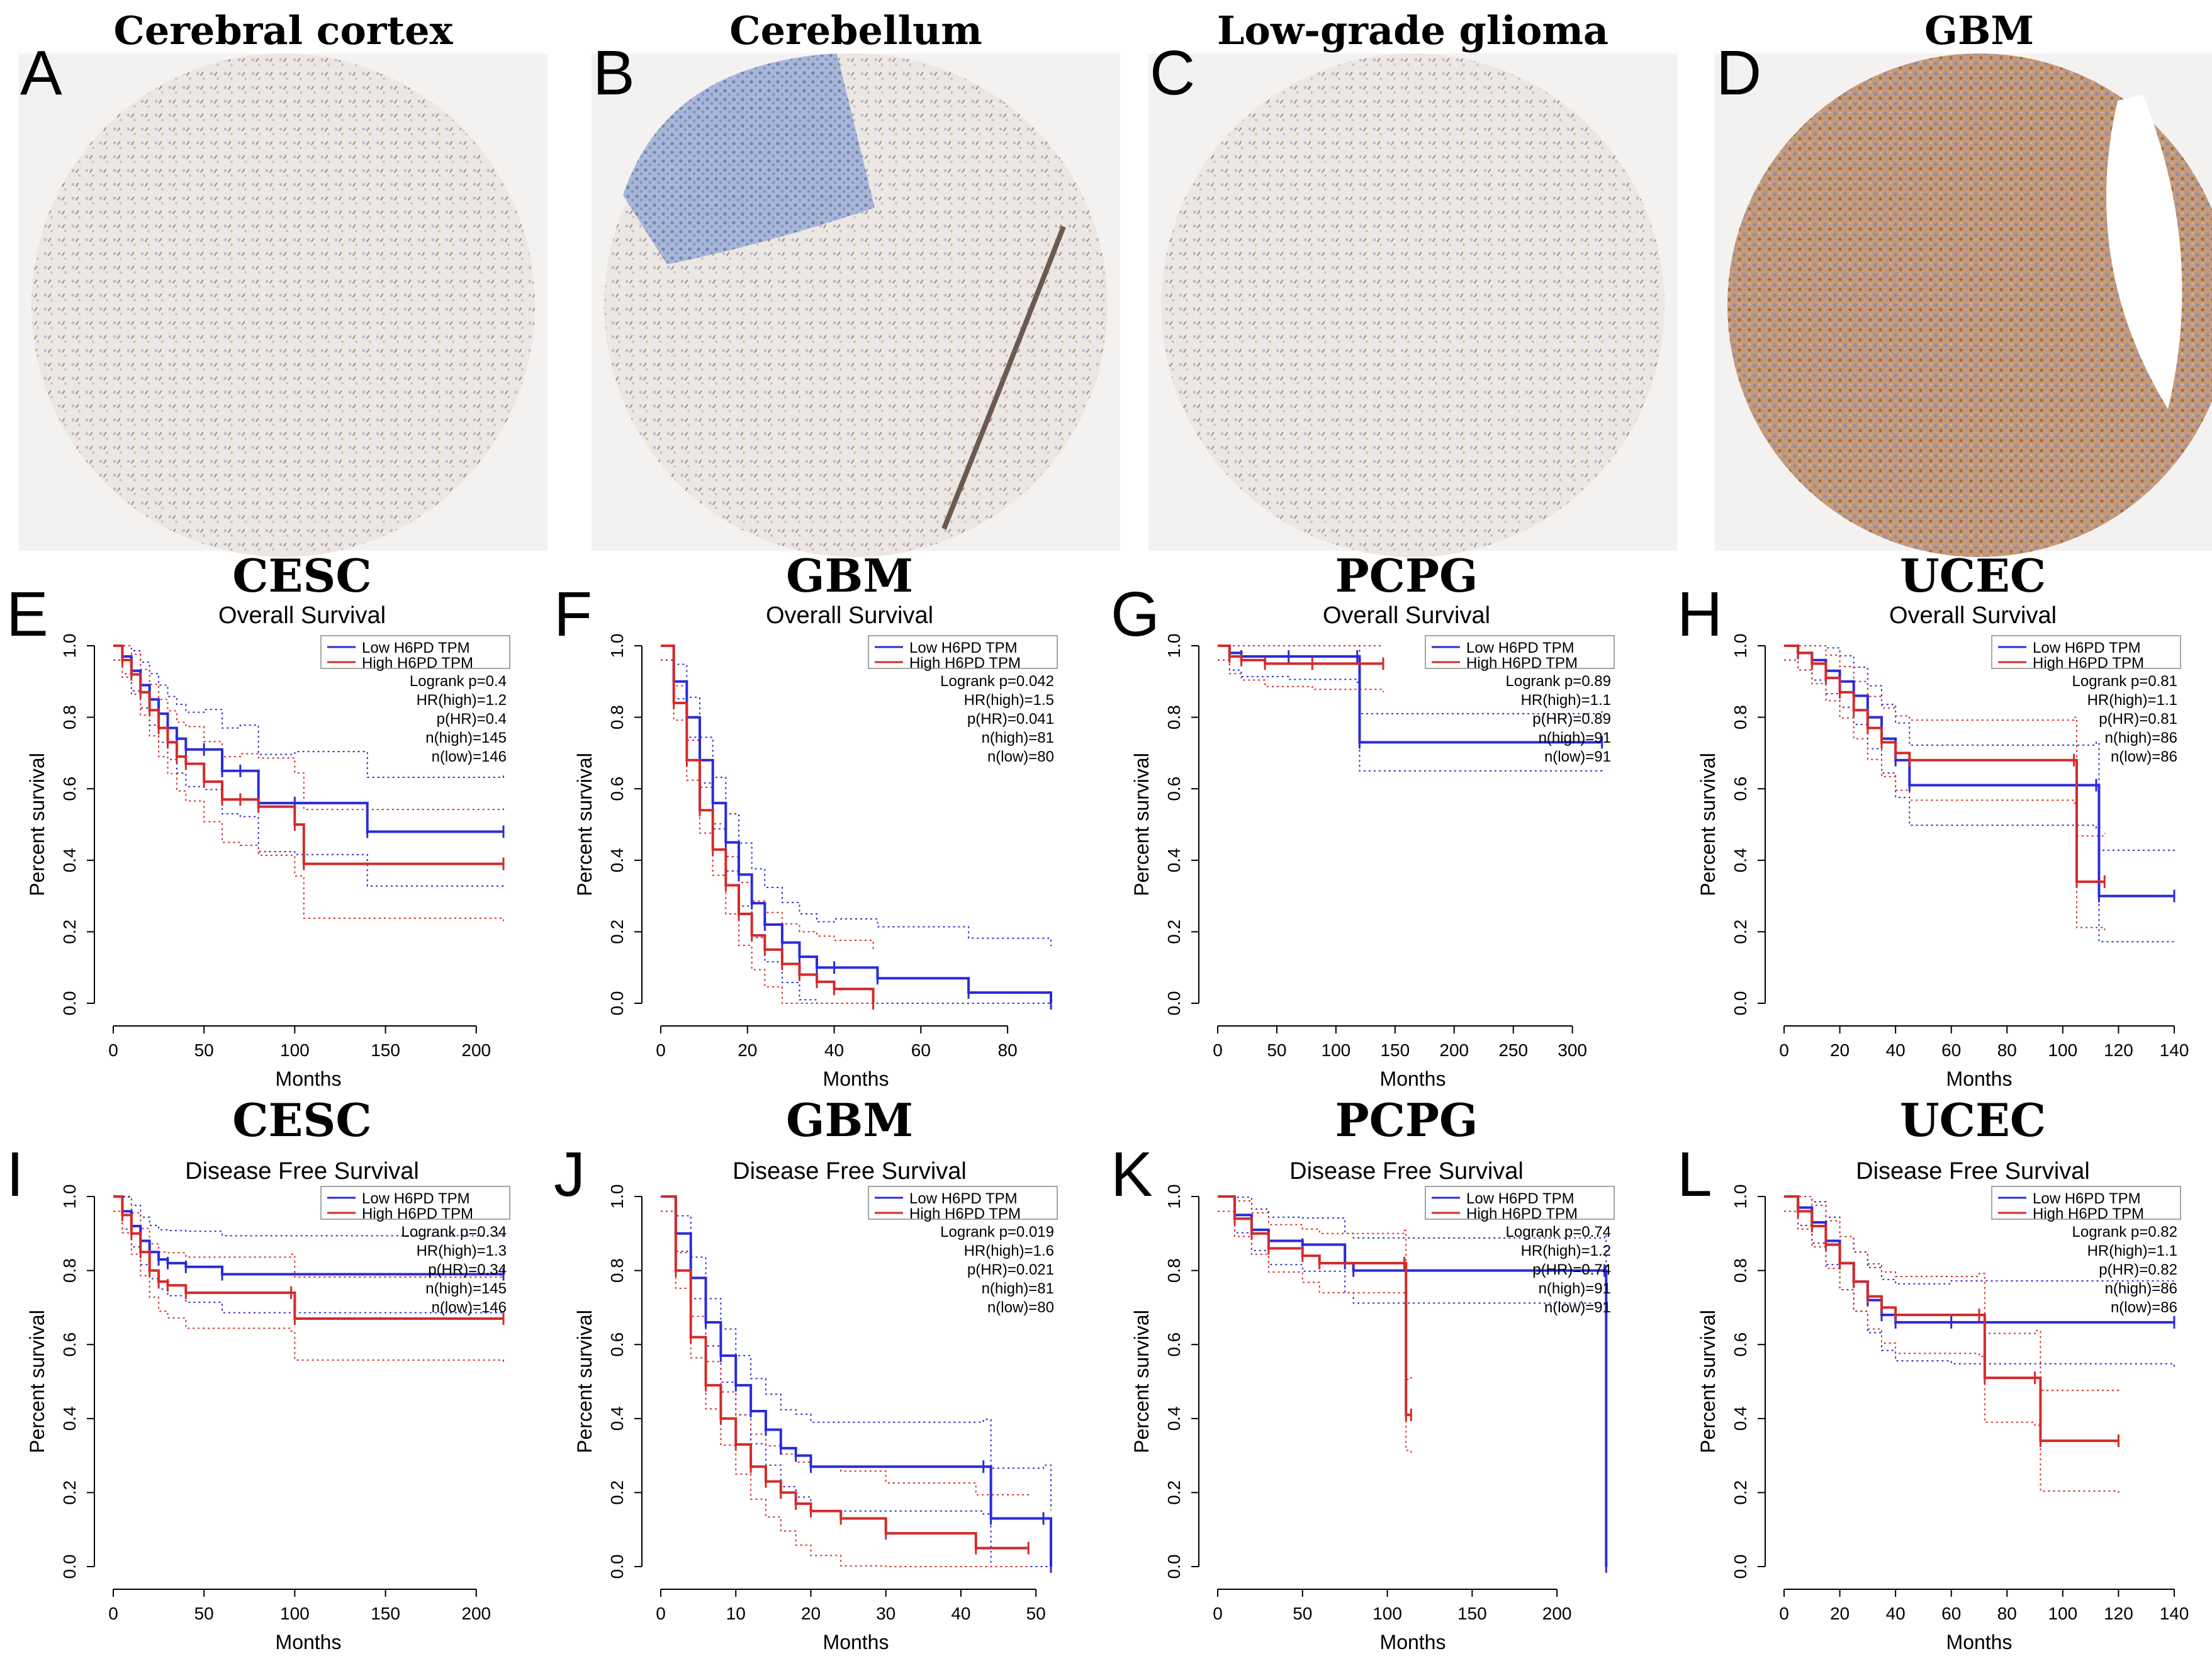 The width and height of the screenshot is (2212, 1661). Describe the element at coordinates (1970, 305) in the screenshot. I see `ihc-tissue-core` at that location.